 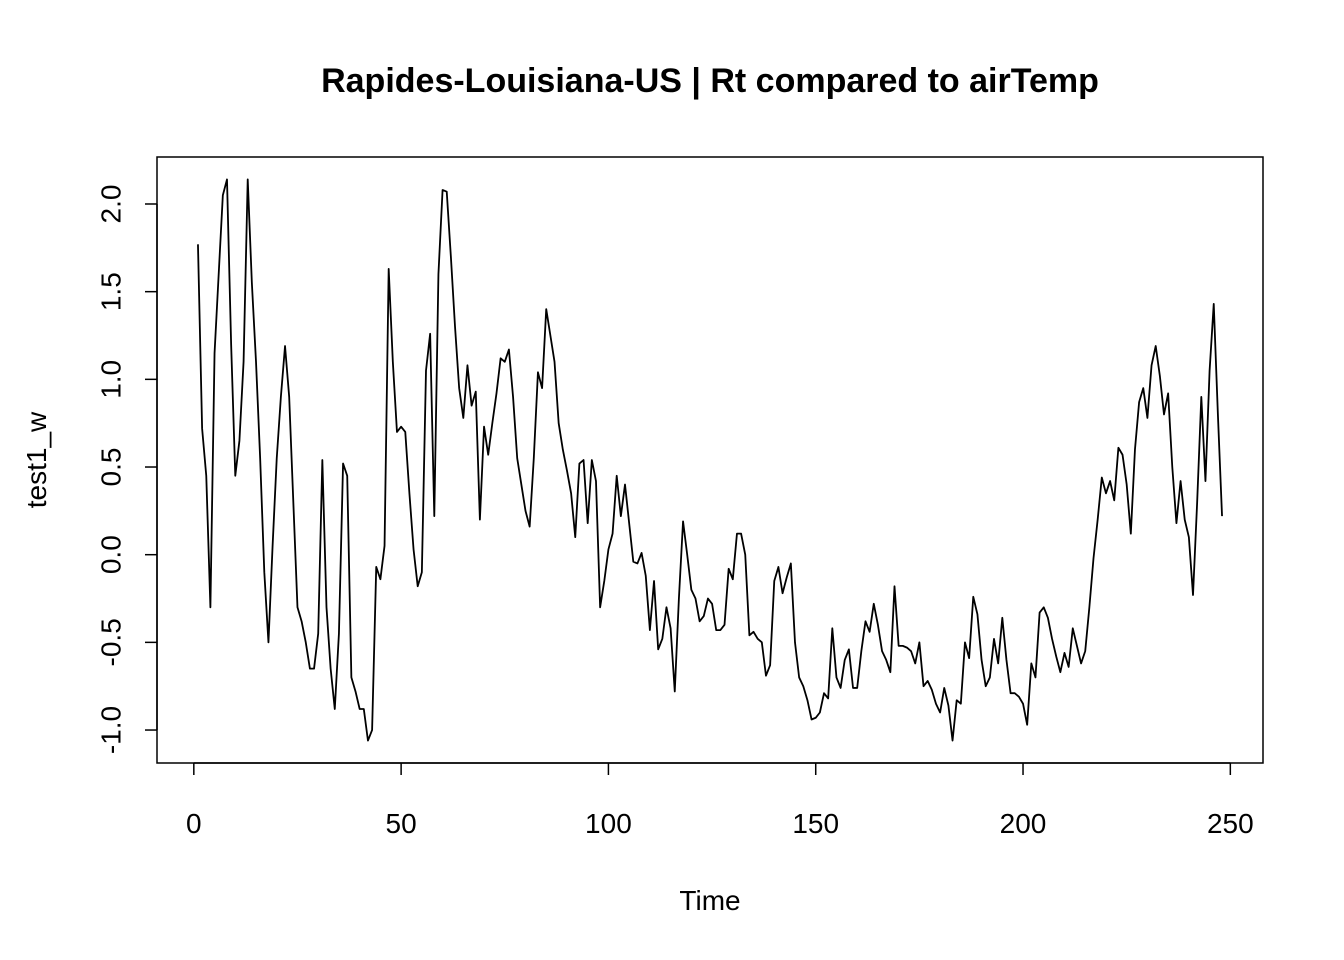 I want to click on x-tick-label: 250, so click(x=1230, y=823).